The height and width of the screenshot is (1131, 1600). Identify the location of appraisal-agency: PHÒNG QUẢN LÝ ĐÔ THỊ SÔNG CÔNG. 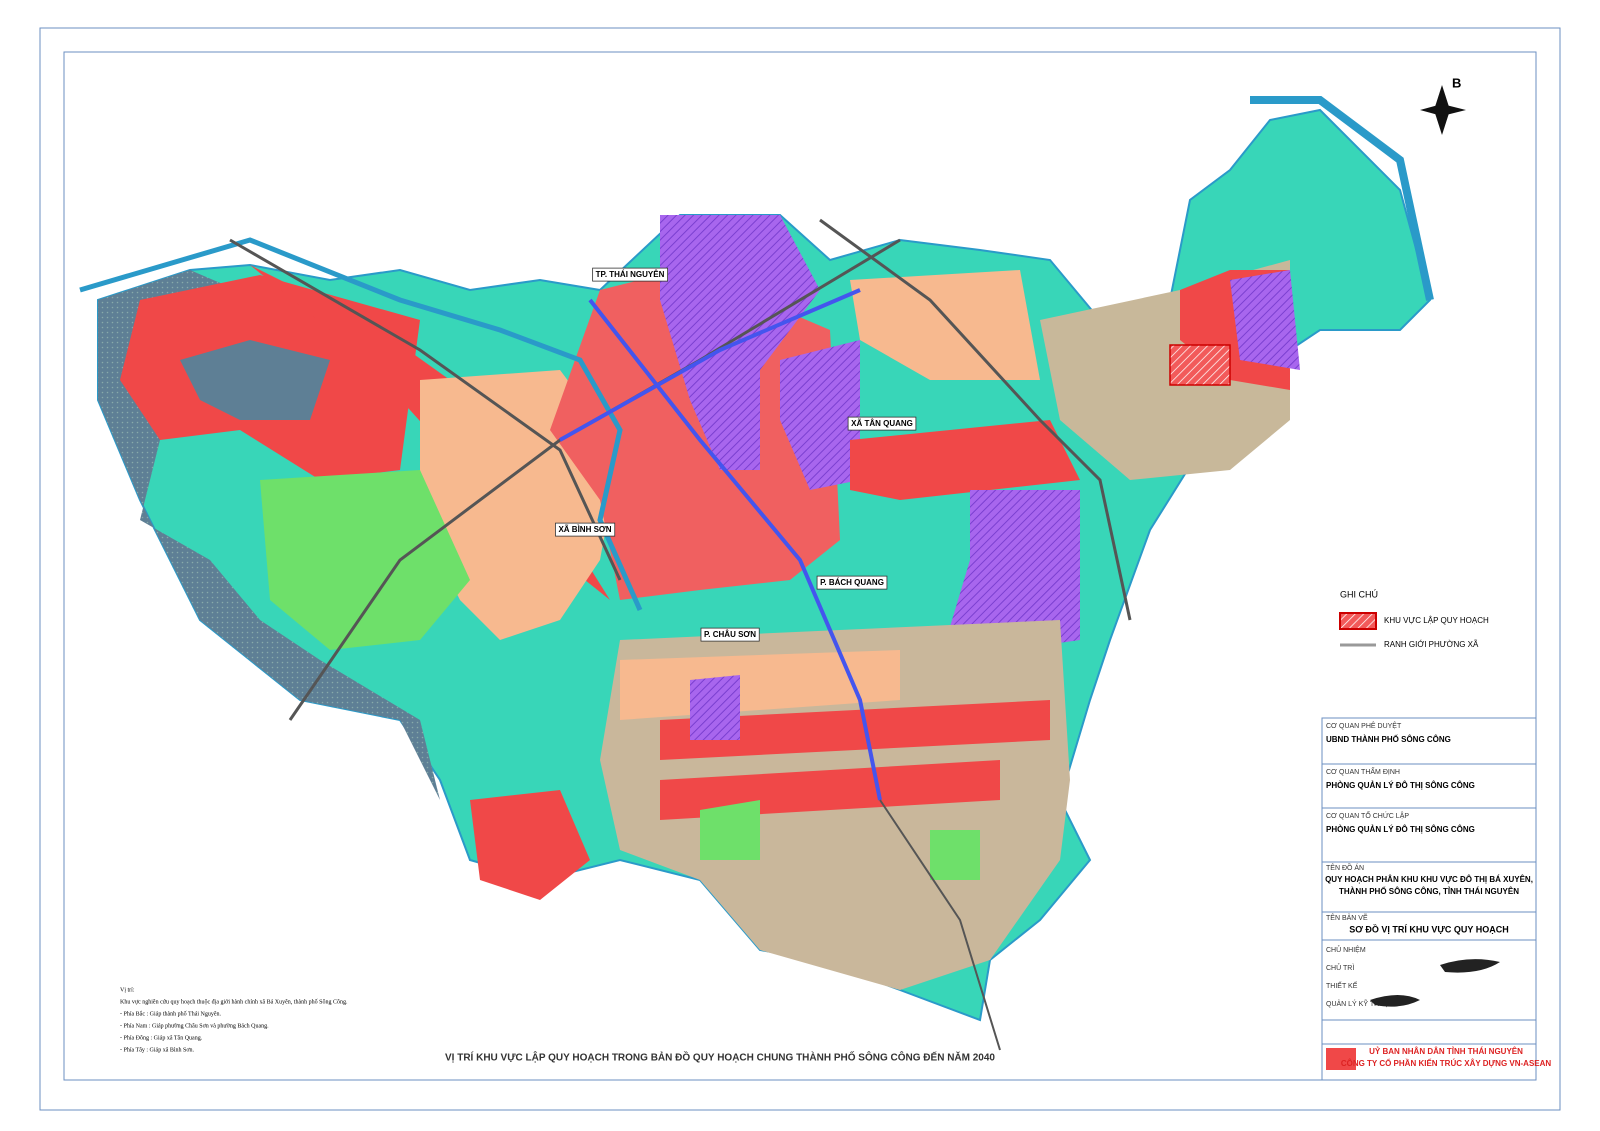
(1400, 785).